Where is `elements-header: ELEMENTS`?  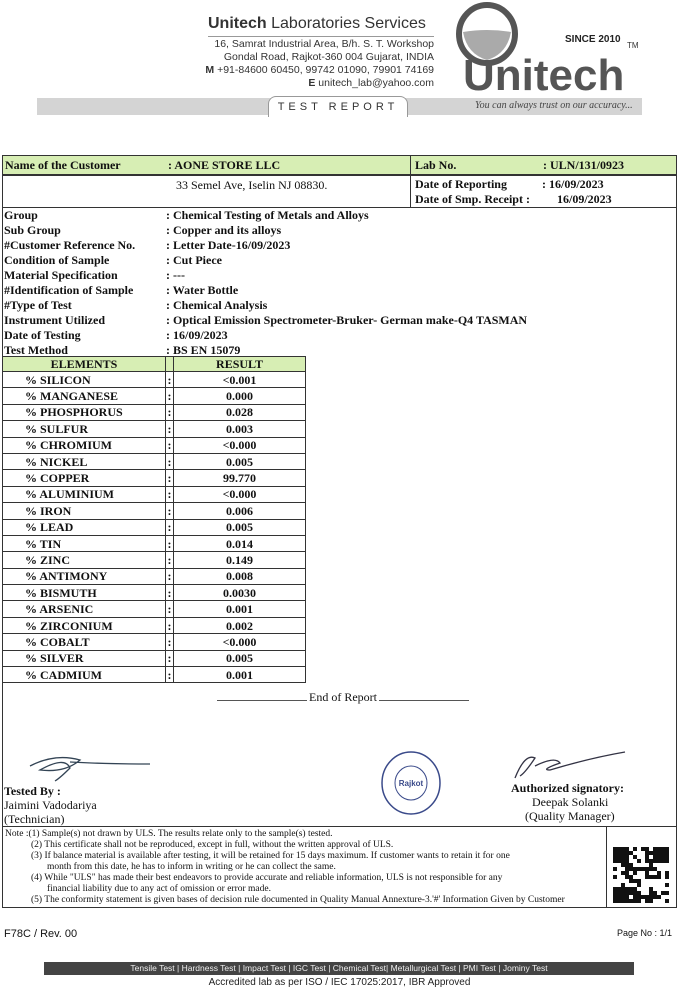 elements-header: ELEMENTS is located at coordinates (84, 364).